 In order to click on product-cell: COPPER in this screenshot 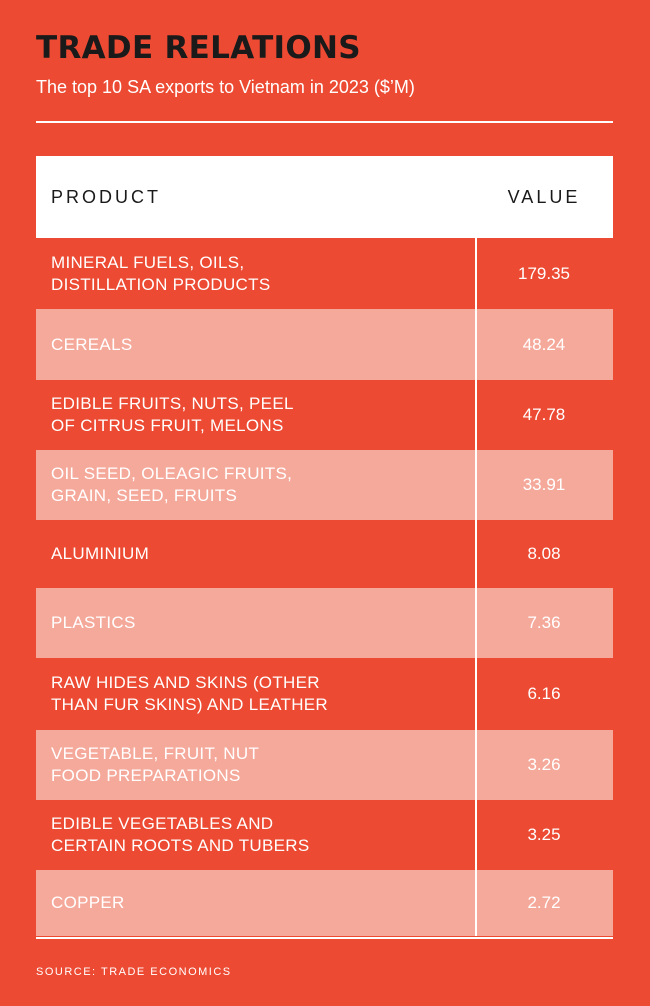, I will do `click(88, 902)`.